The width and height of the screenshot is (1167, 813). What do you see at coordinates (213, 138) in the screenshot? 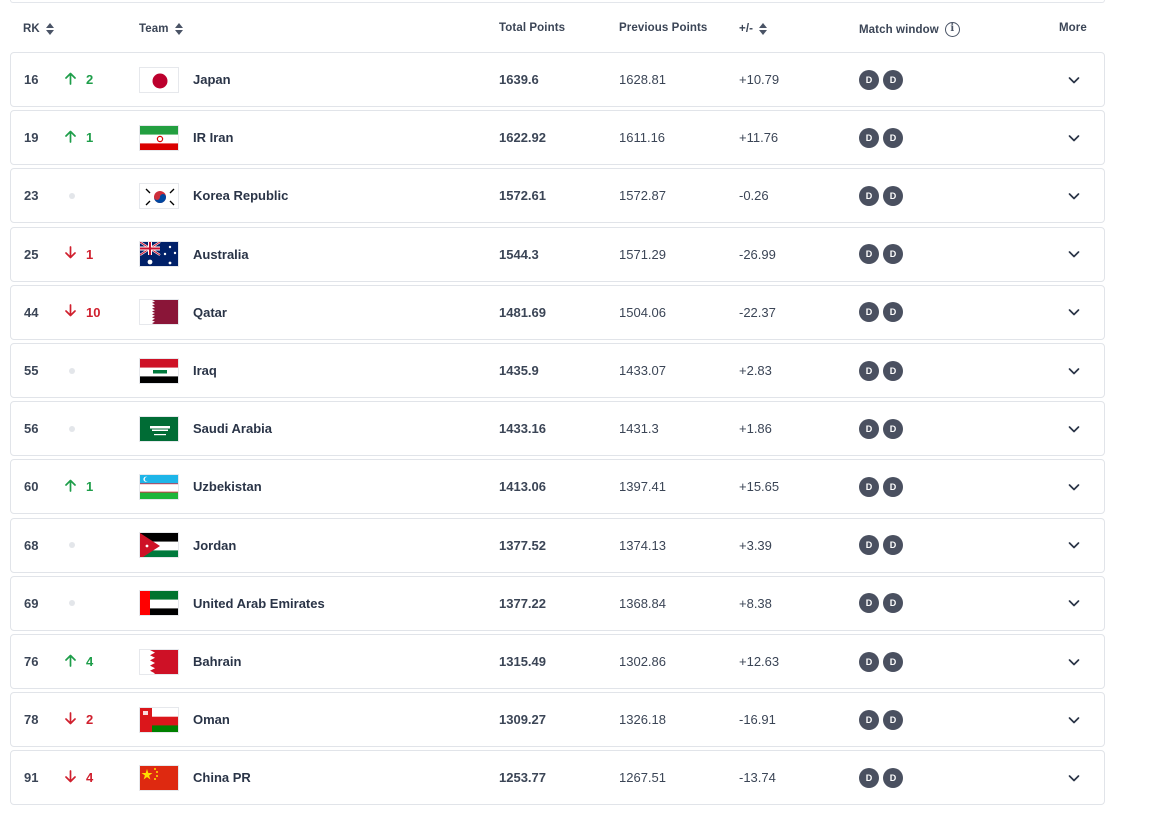
I see `team-name: IR Iran` at bounding box center [213, 138].